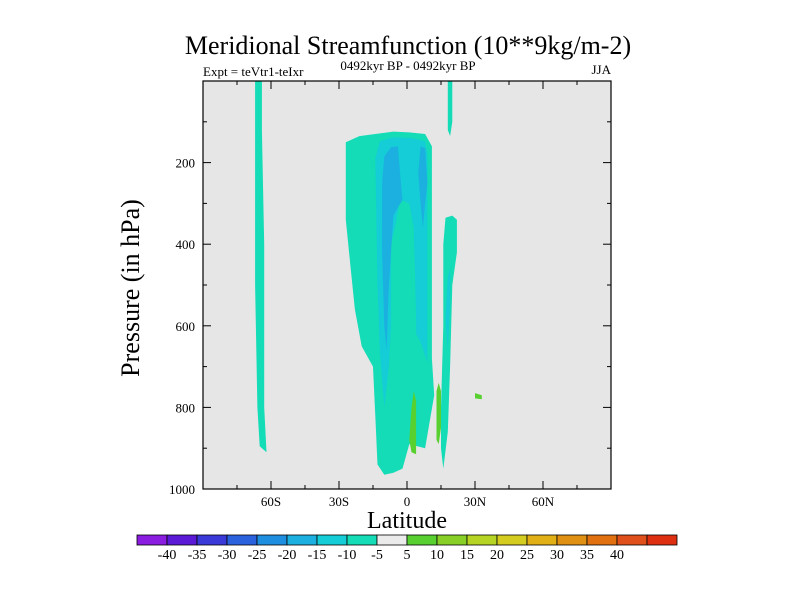 The image size is (800, 600). Describe the element at coordinates (557, 555) in the screenshot. I see `colorbar-label: 30` at that location.